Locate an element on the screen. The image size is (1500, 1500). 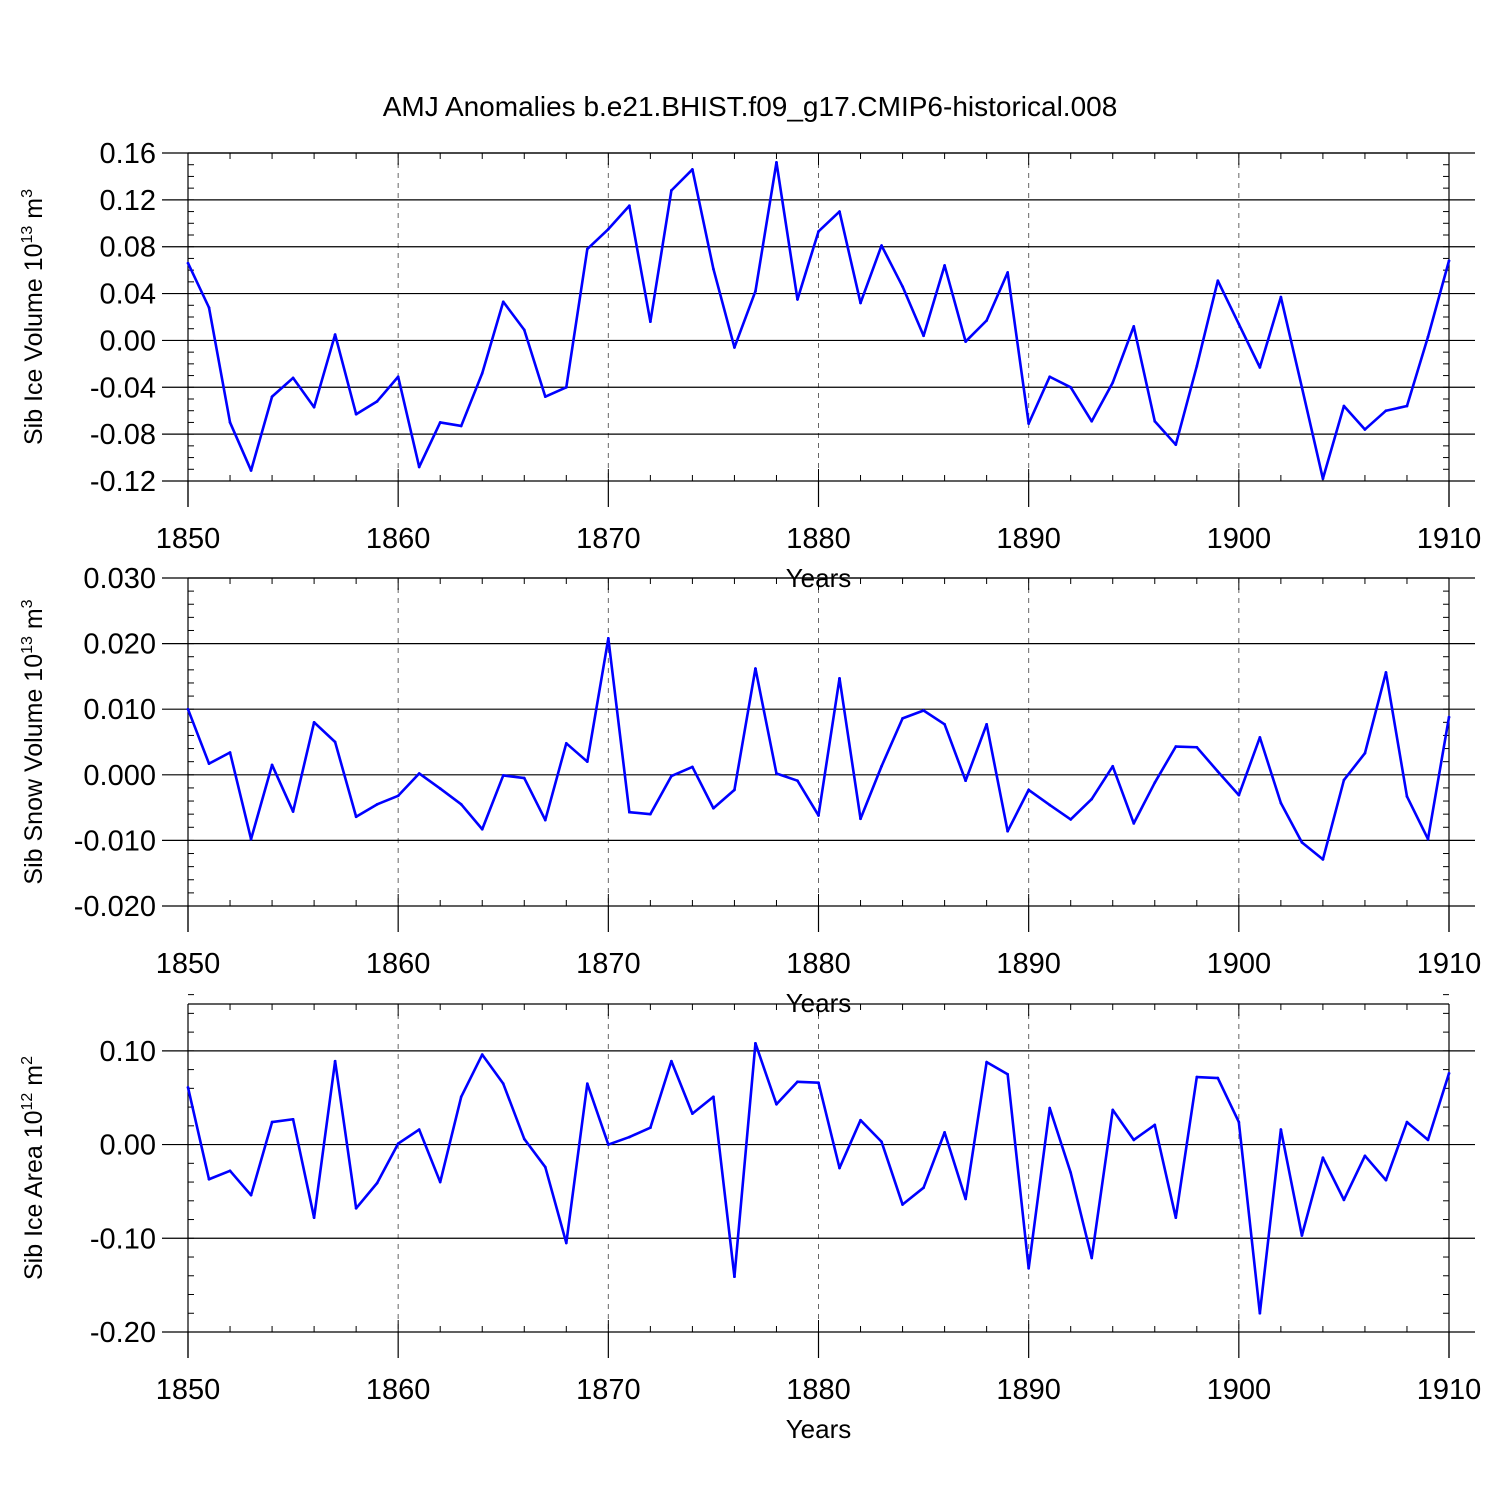
y-axis-label: Sib Ice Volume 1013 m3 is located at coordinates (33, 317).